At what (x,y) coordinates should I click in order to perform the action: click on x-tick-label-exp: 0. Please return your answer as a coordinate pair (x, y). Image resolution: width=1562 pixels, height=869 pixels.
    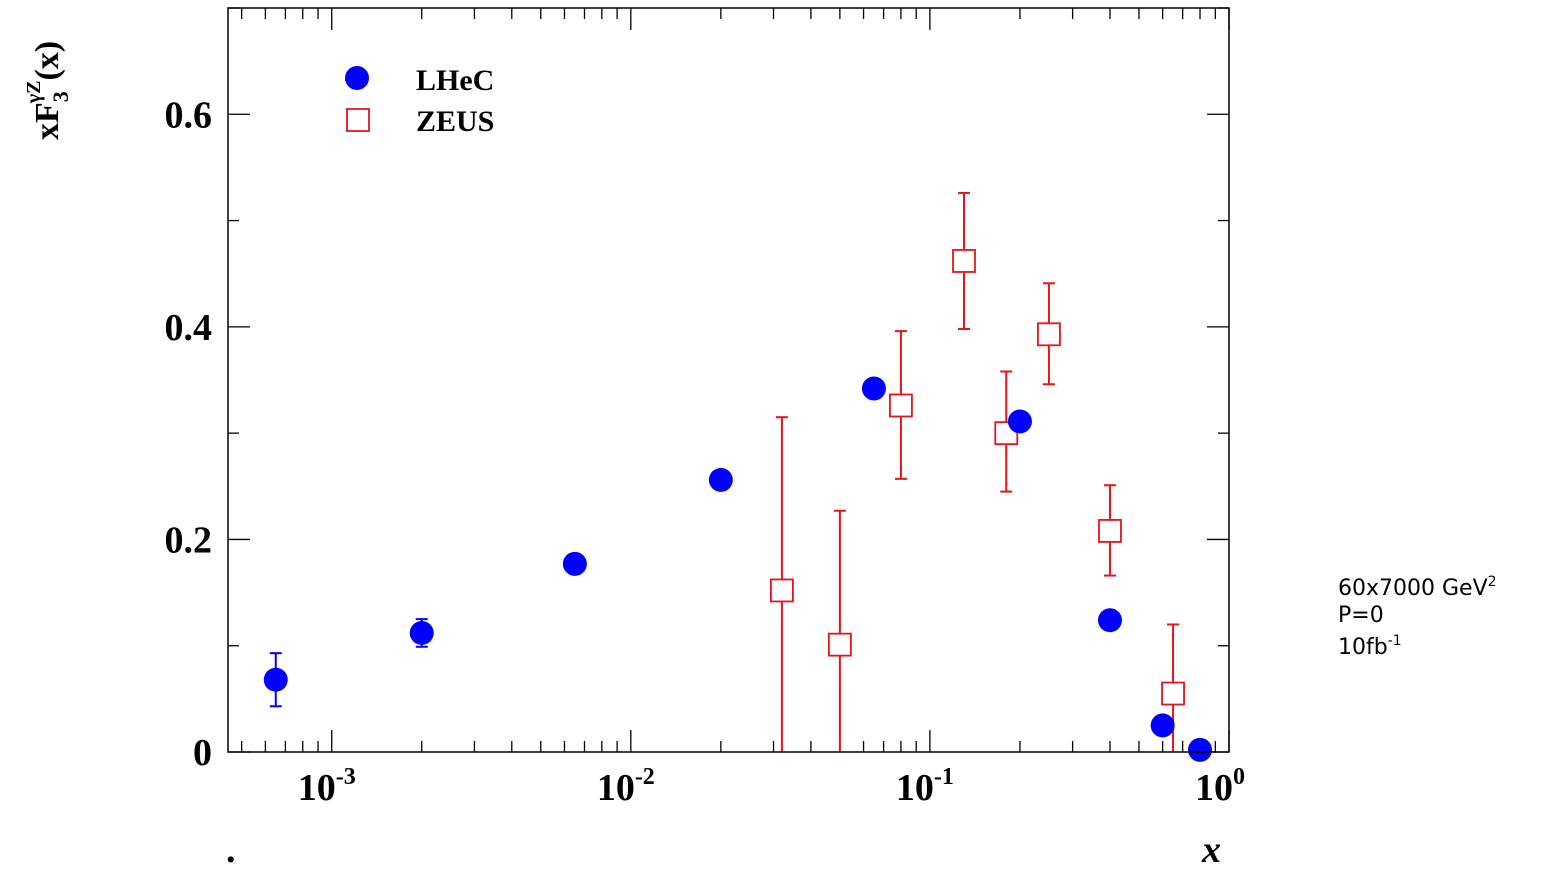
    Looking at the image, I should click on (1239, 777).